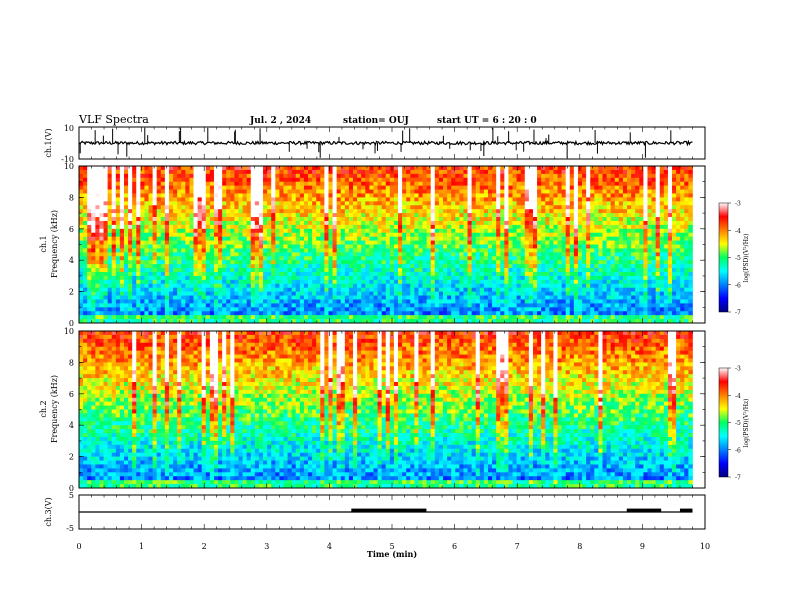 Image resolution: width=792 pixels, height=612 pixels. Describe the element at coordinates (487, 121) in the screenshot. I see `start-time-label: start UT = 6 : 20 : 0` at that location.